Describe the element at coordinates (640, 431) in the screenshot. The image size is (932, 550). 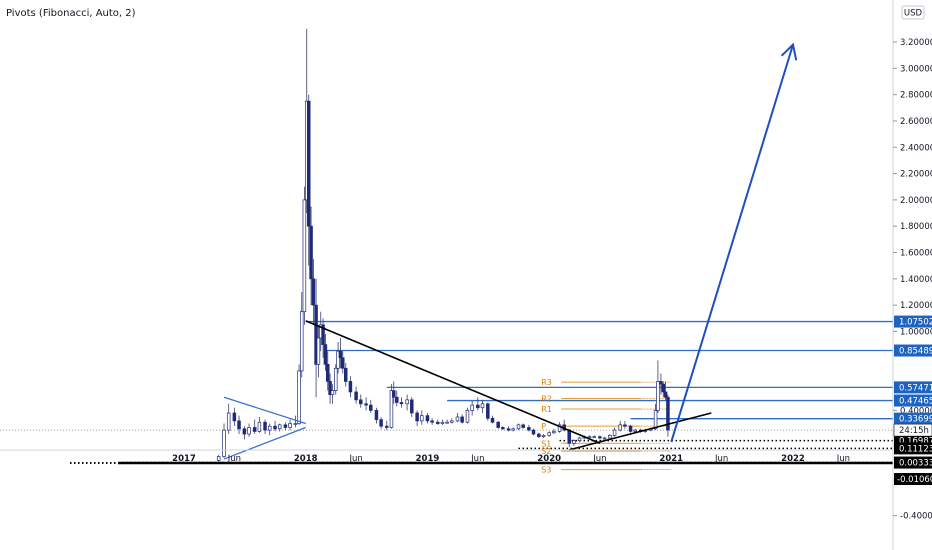
I see `ascending-trendline` at that location.